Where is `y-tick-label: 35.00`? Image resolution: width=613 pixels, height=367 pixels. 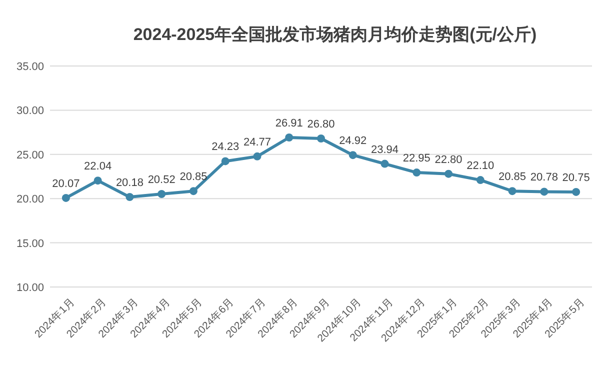
y-tick-label: 35.00 is located at coordinates (30, 67).